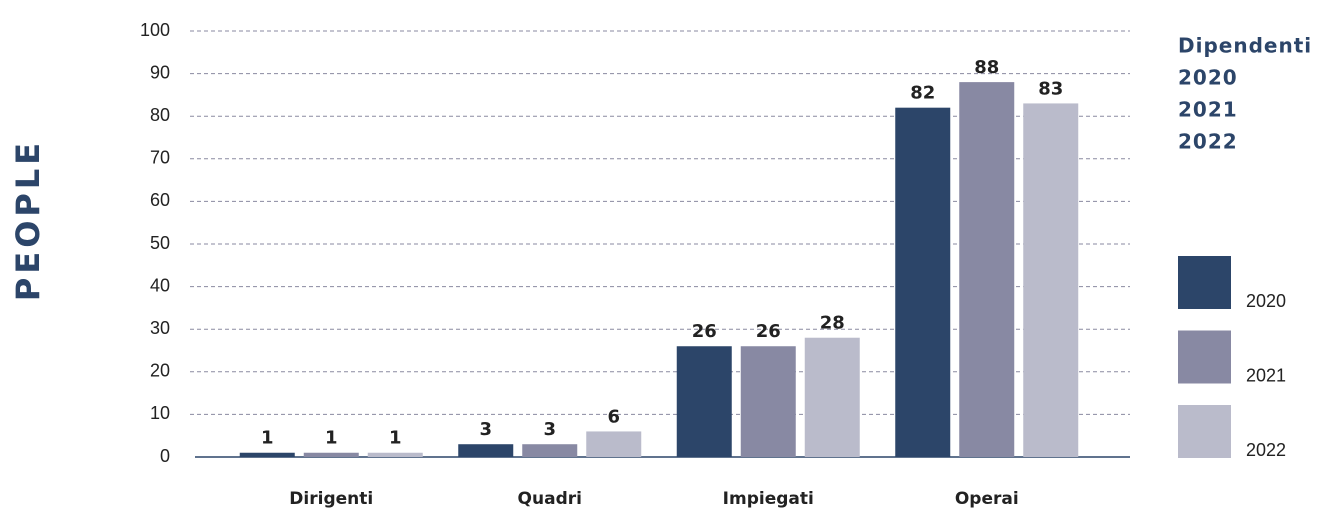  What do you see at coordinates (922, 93) in the screenshot?
I see `value-label: 82` at bounding box center [922, 93].